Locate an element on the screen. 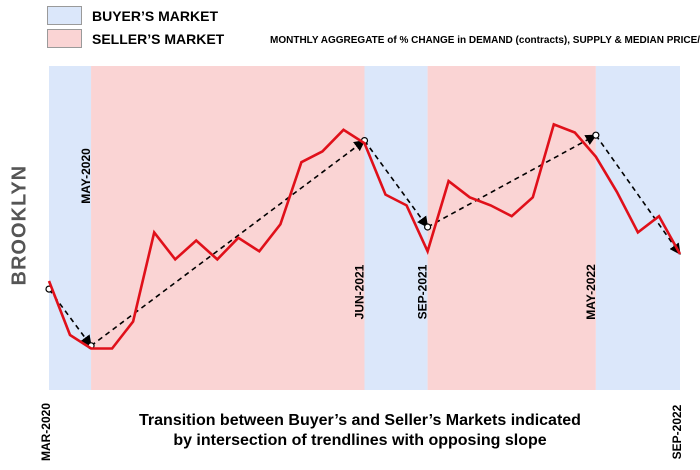  legend-label-buyers: BUYER’S MARKET is located at coordinates (155, 16).